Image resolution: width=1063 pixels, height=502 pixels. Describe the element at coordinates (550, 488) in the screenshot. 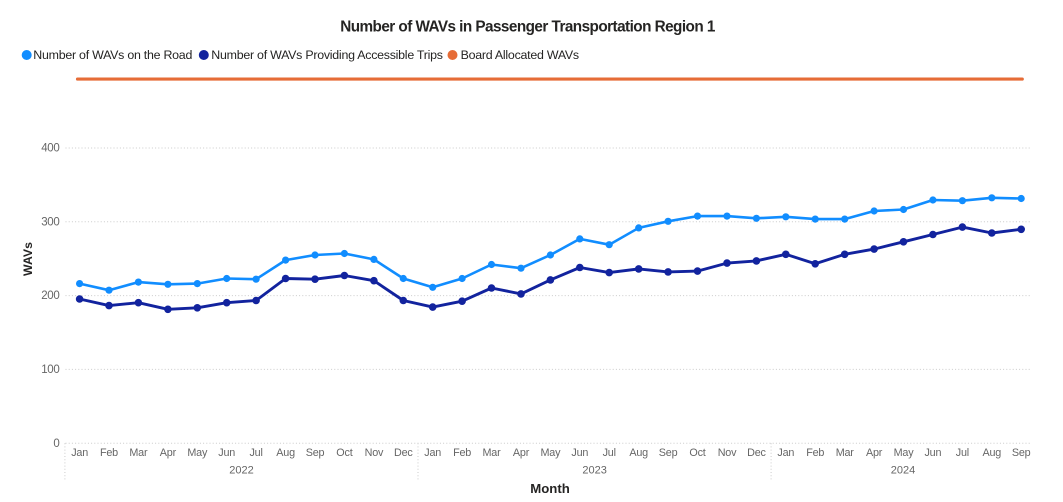

I see `svg-text: Month` at that location.